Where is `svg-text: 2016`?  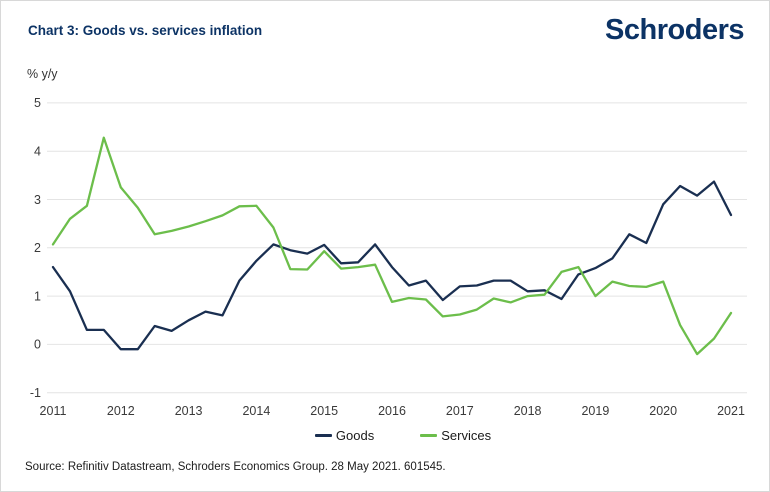 svg-text: 2016 is located at coordinates (392, 411).